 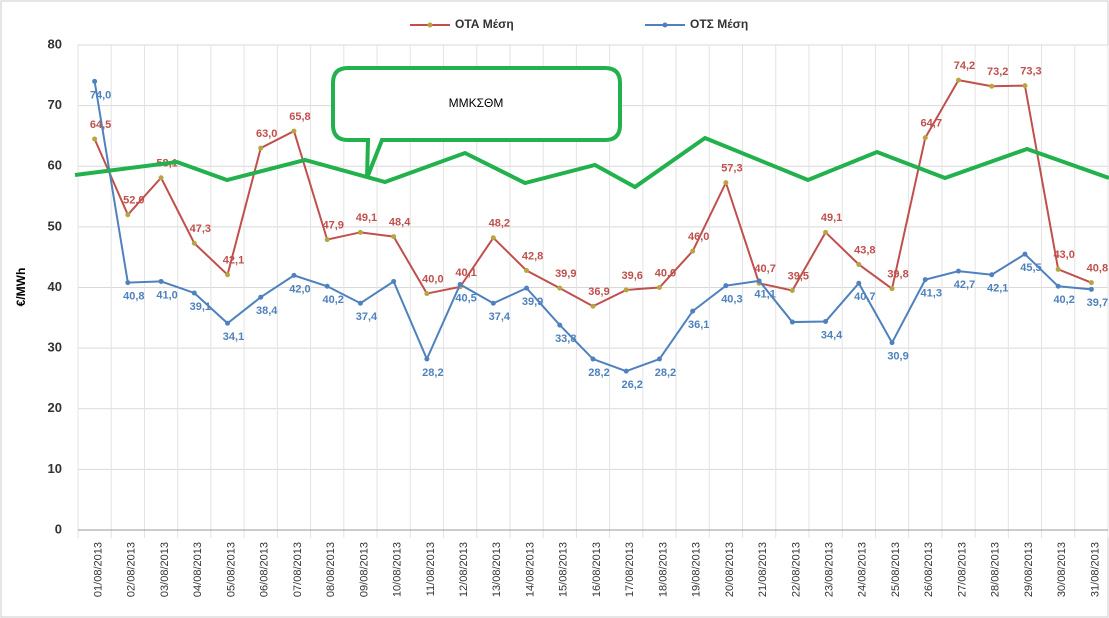 I want to click on value-label: 36,1, so click(x=698, y=325).